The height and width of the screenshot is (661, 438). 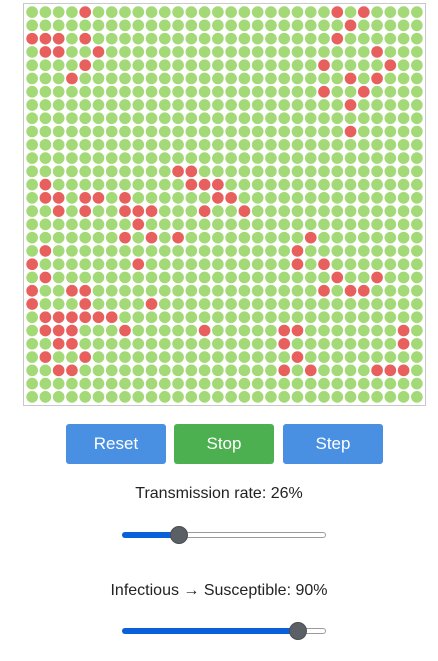 I want to click on step-button: Step, so click(x=333, y=444).